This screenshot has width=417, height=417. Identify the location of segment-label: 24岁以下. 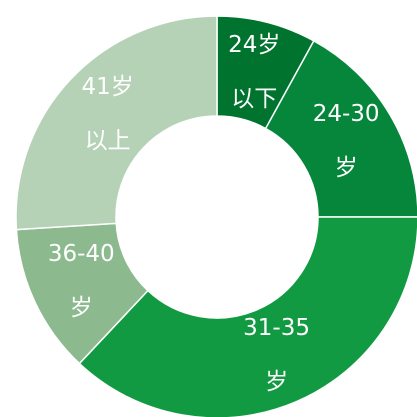
(254, 71).